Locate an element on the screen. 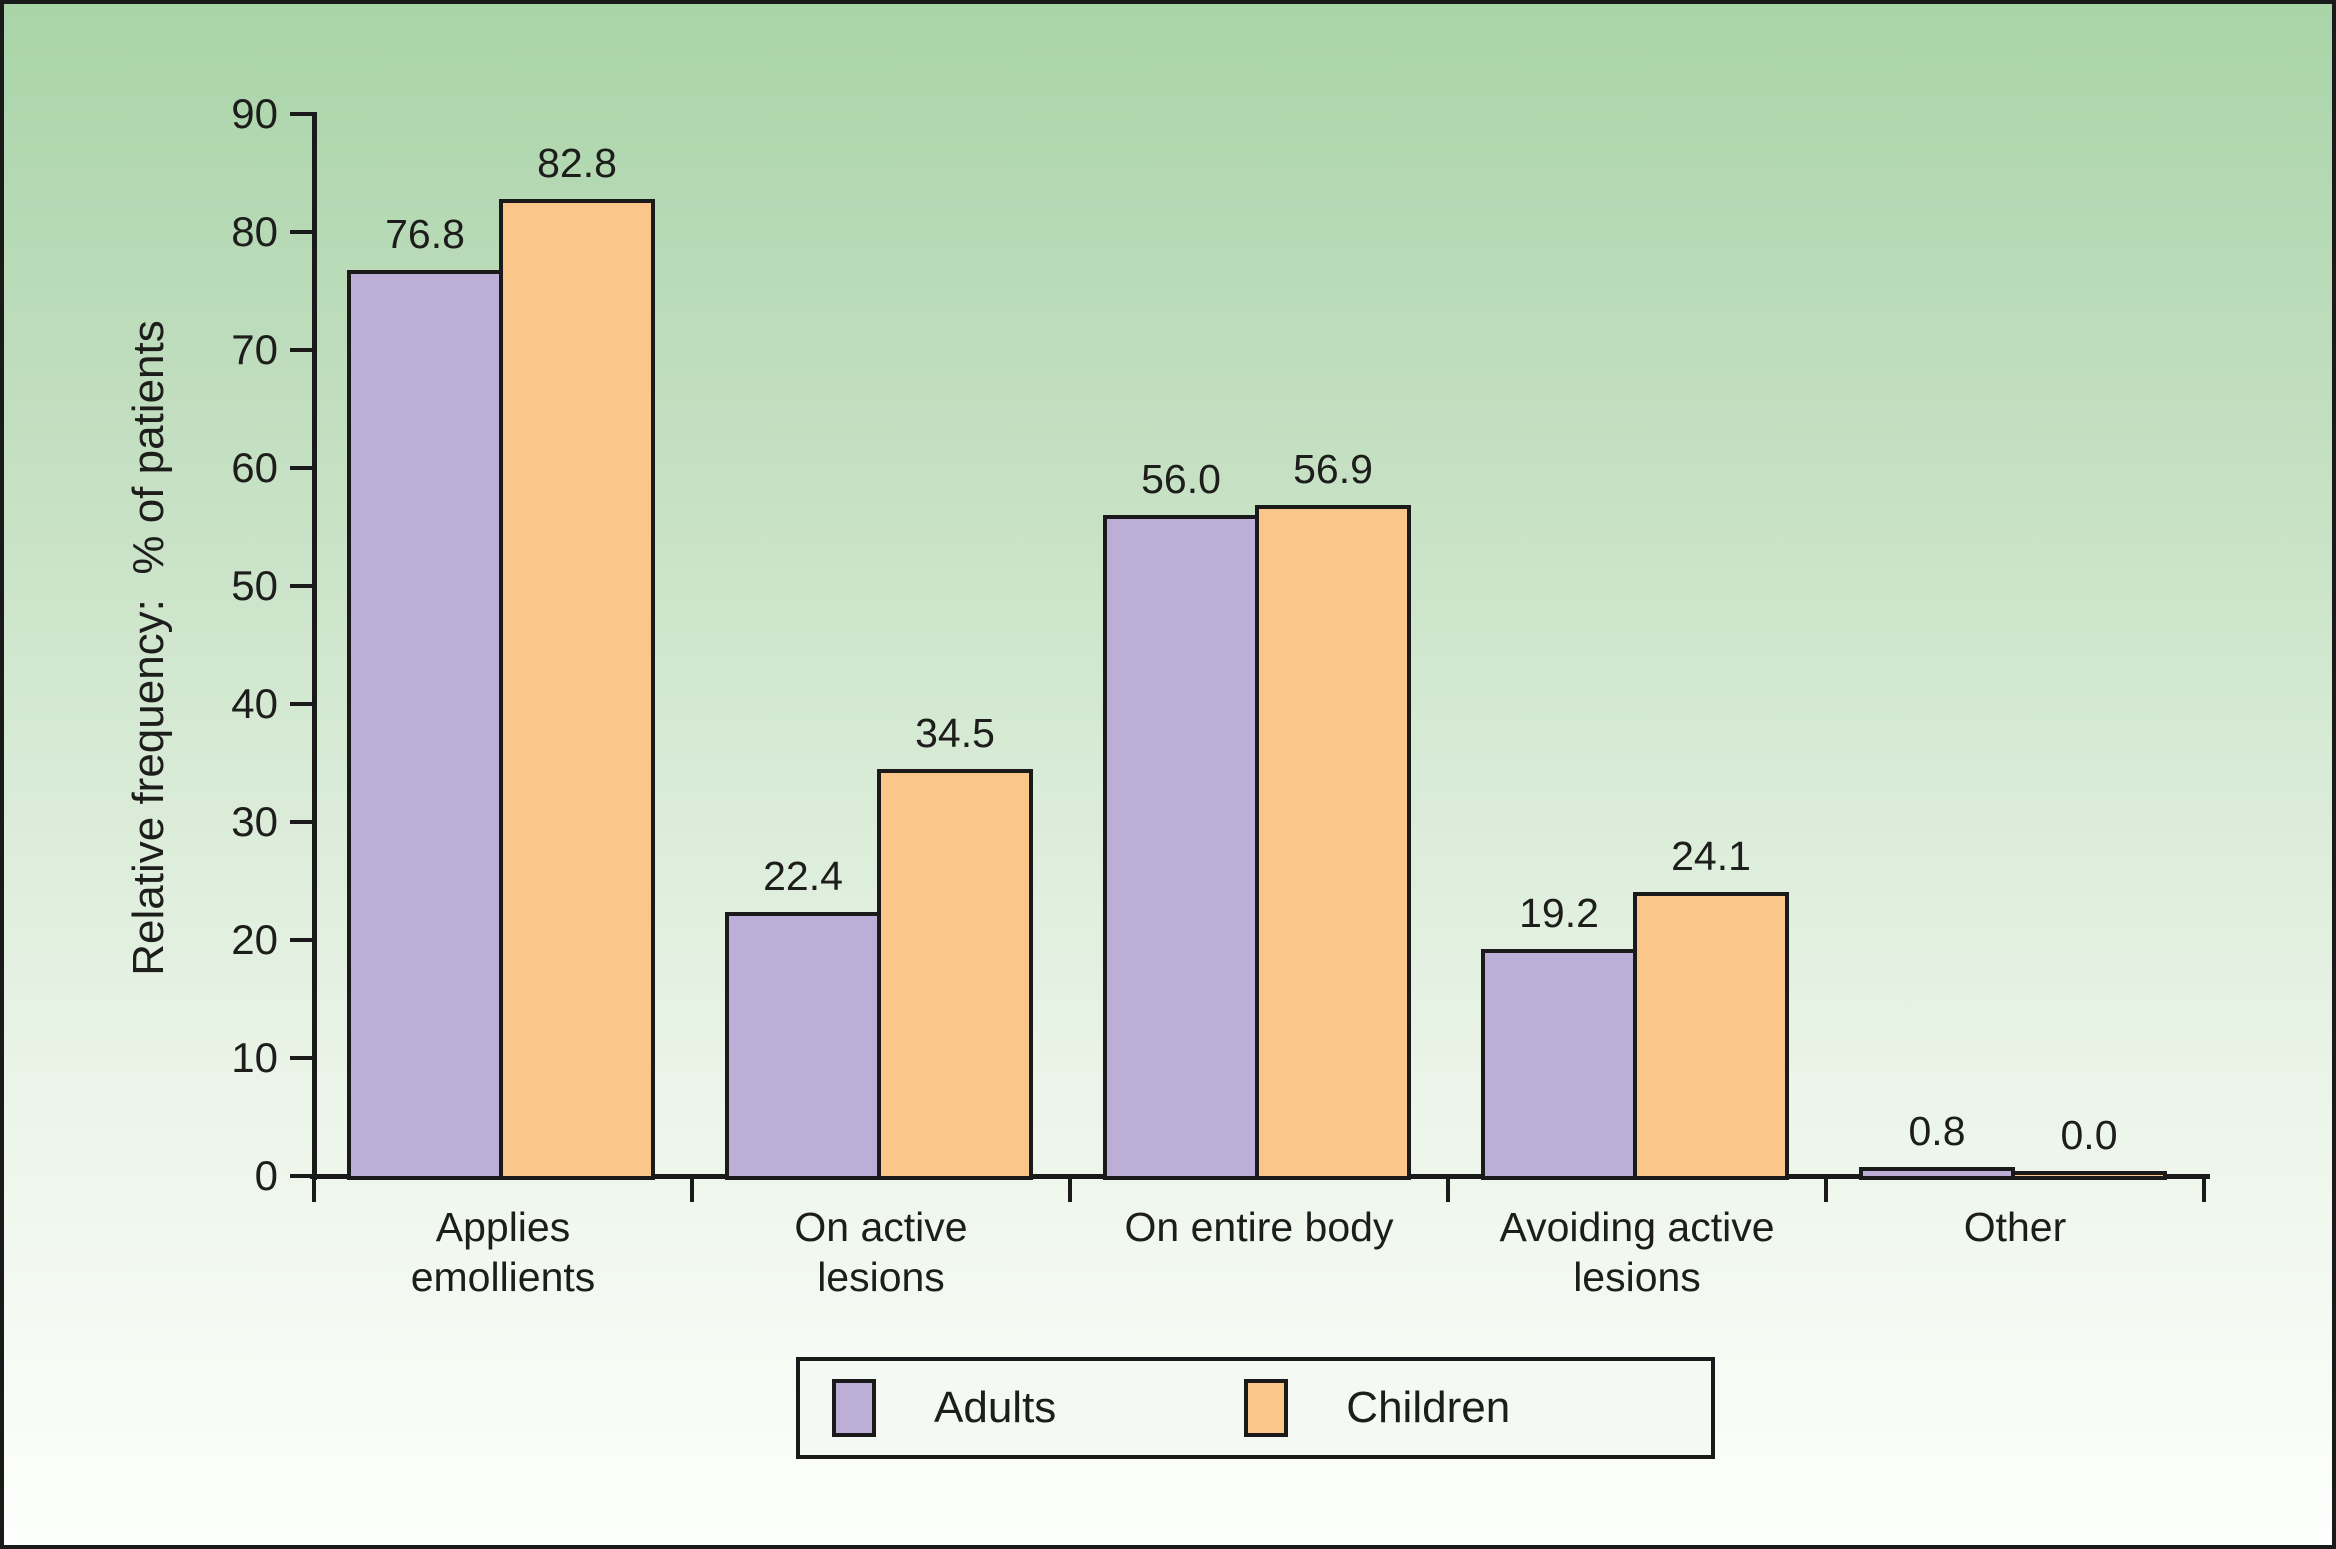  legend-entry-children: Children is located at coordinates (1377, 1408).